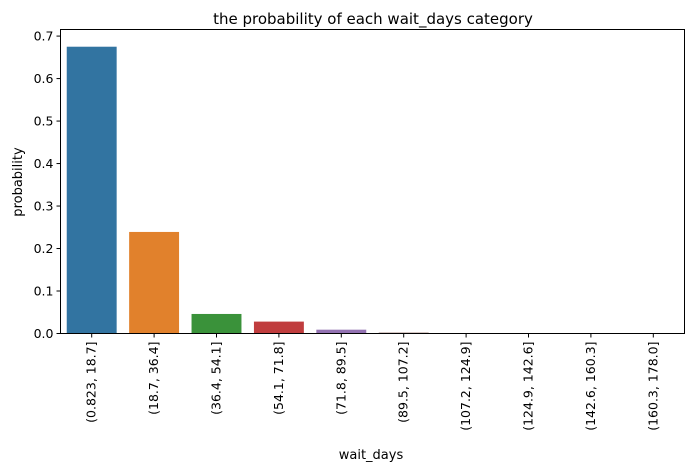  What do you see at coordinates (18, 182) in the screenshot?
I see `y-axis-label: probability` at bounding box center [18, 182].